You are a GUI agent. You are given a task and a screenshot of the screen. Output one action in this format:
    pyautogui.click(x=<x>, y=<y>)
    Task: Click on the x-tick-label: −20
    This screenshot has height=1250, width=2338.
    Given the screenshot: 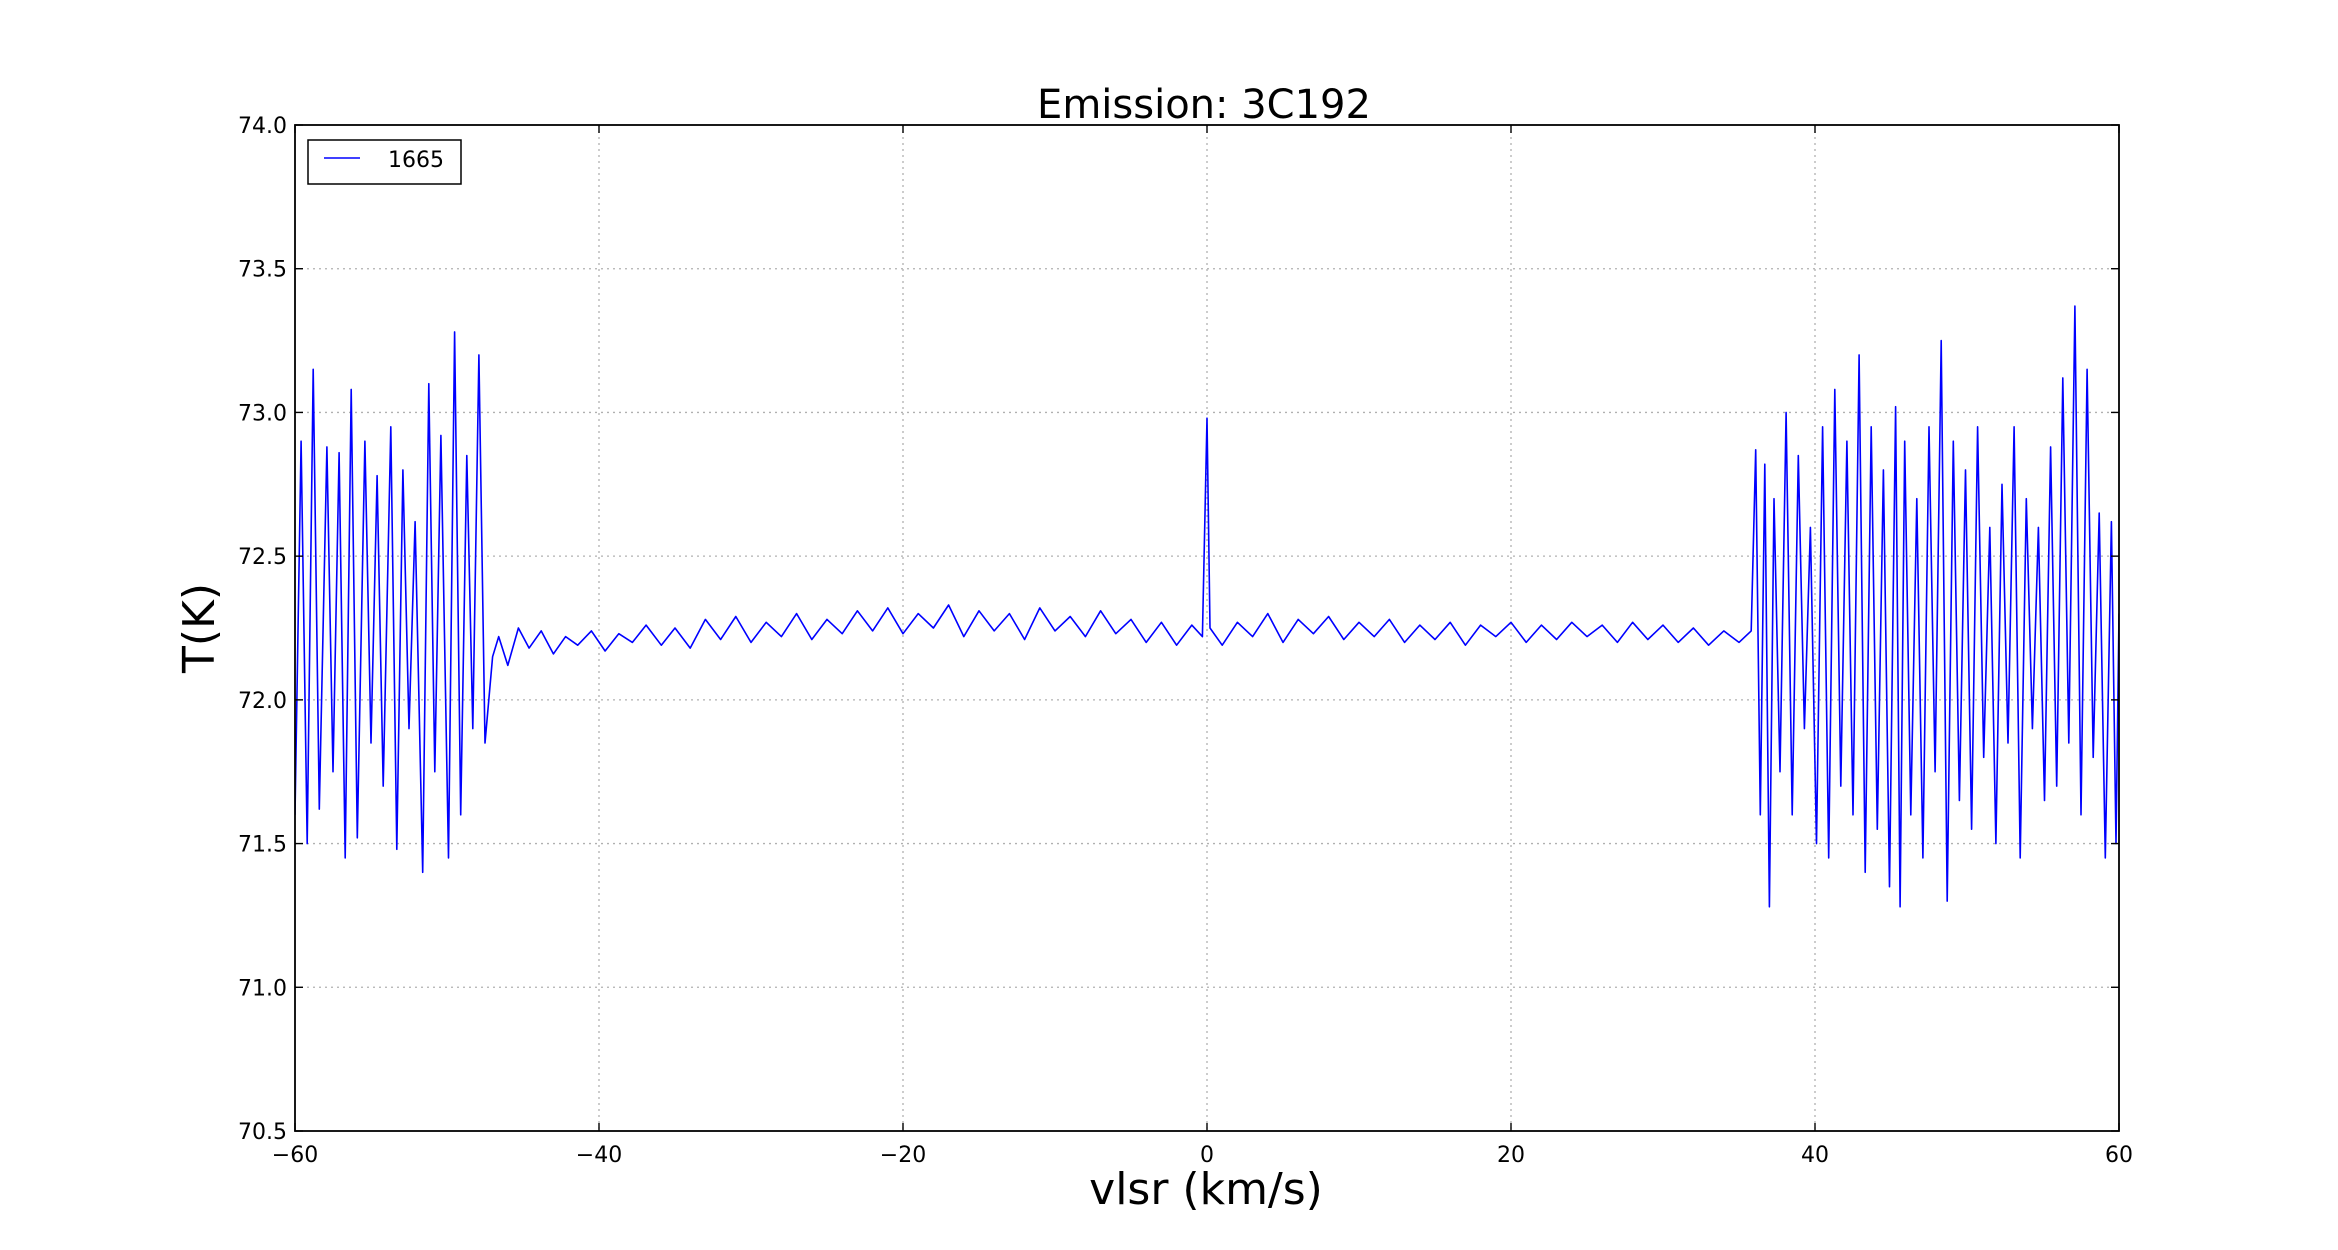 What is the action you would take?
    pyautogui.click(x=903, y=1155)
    